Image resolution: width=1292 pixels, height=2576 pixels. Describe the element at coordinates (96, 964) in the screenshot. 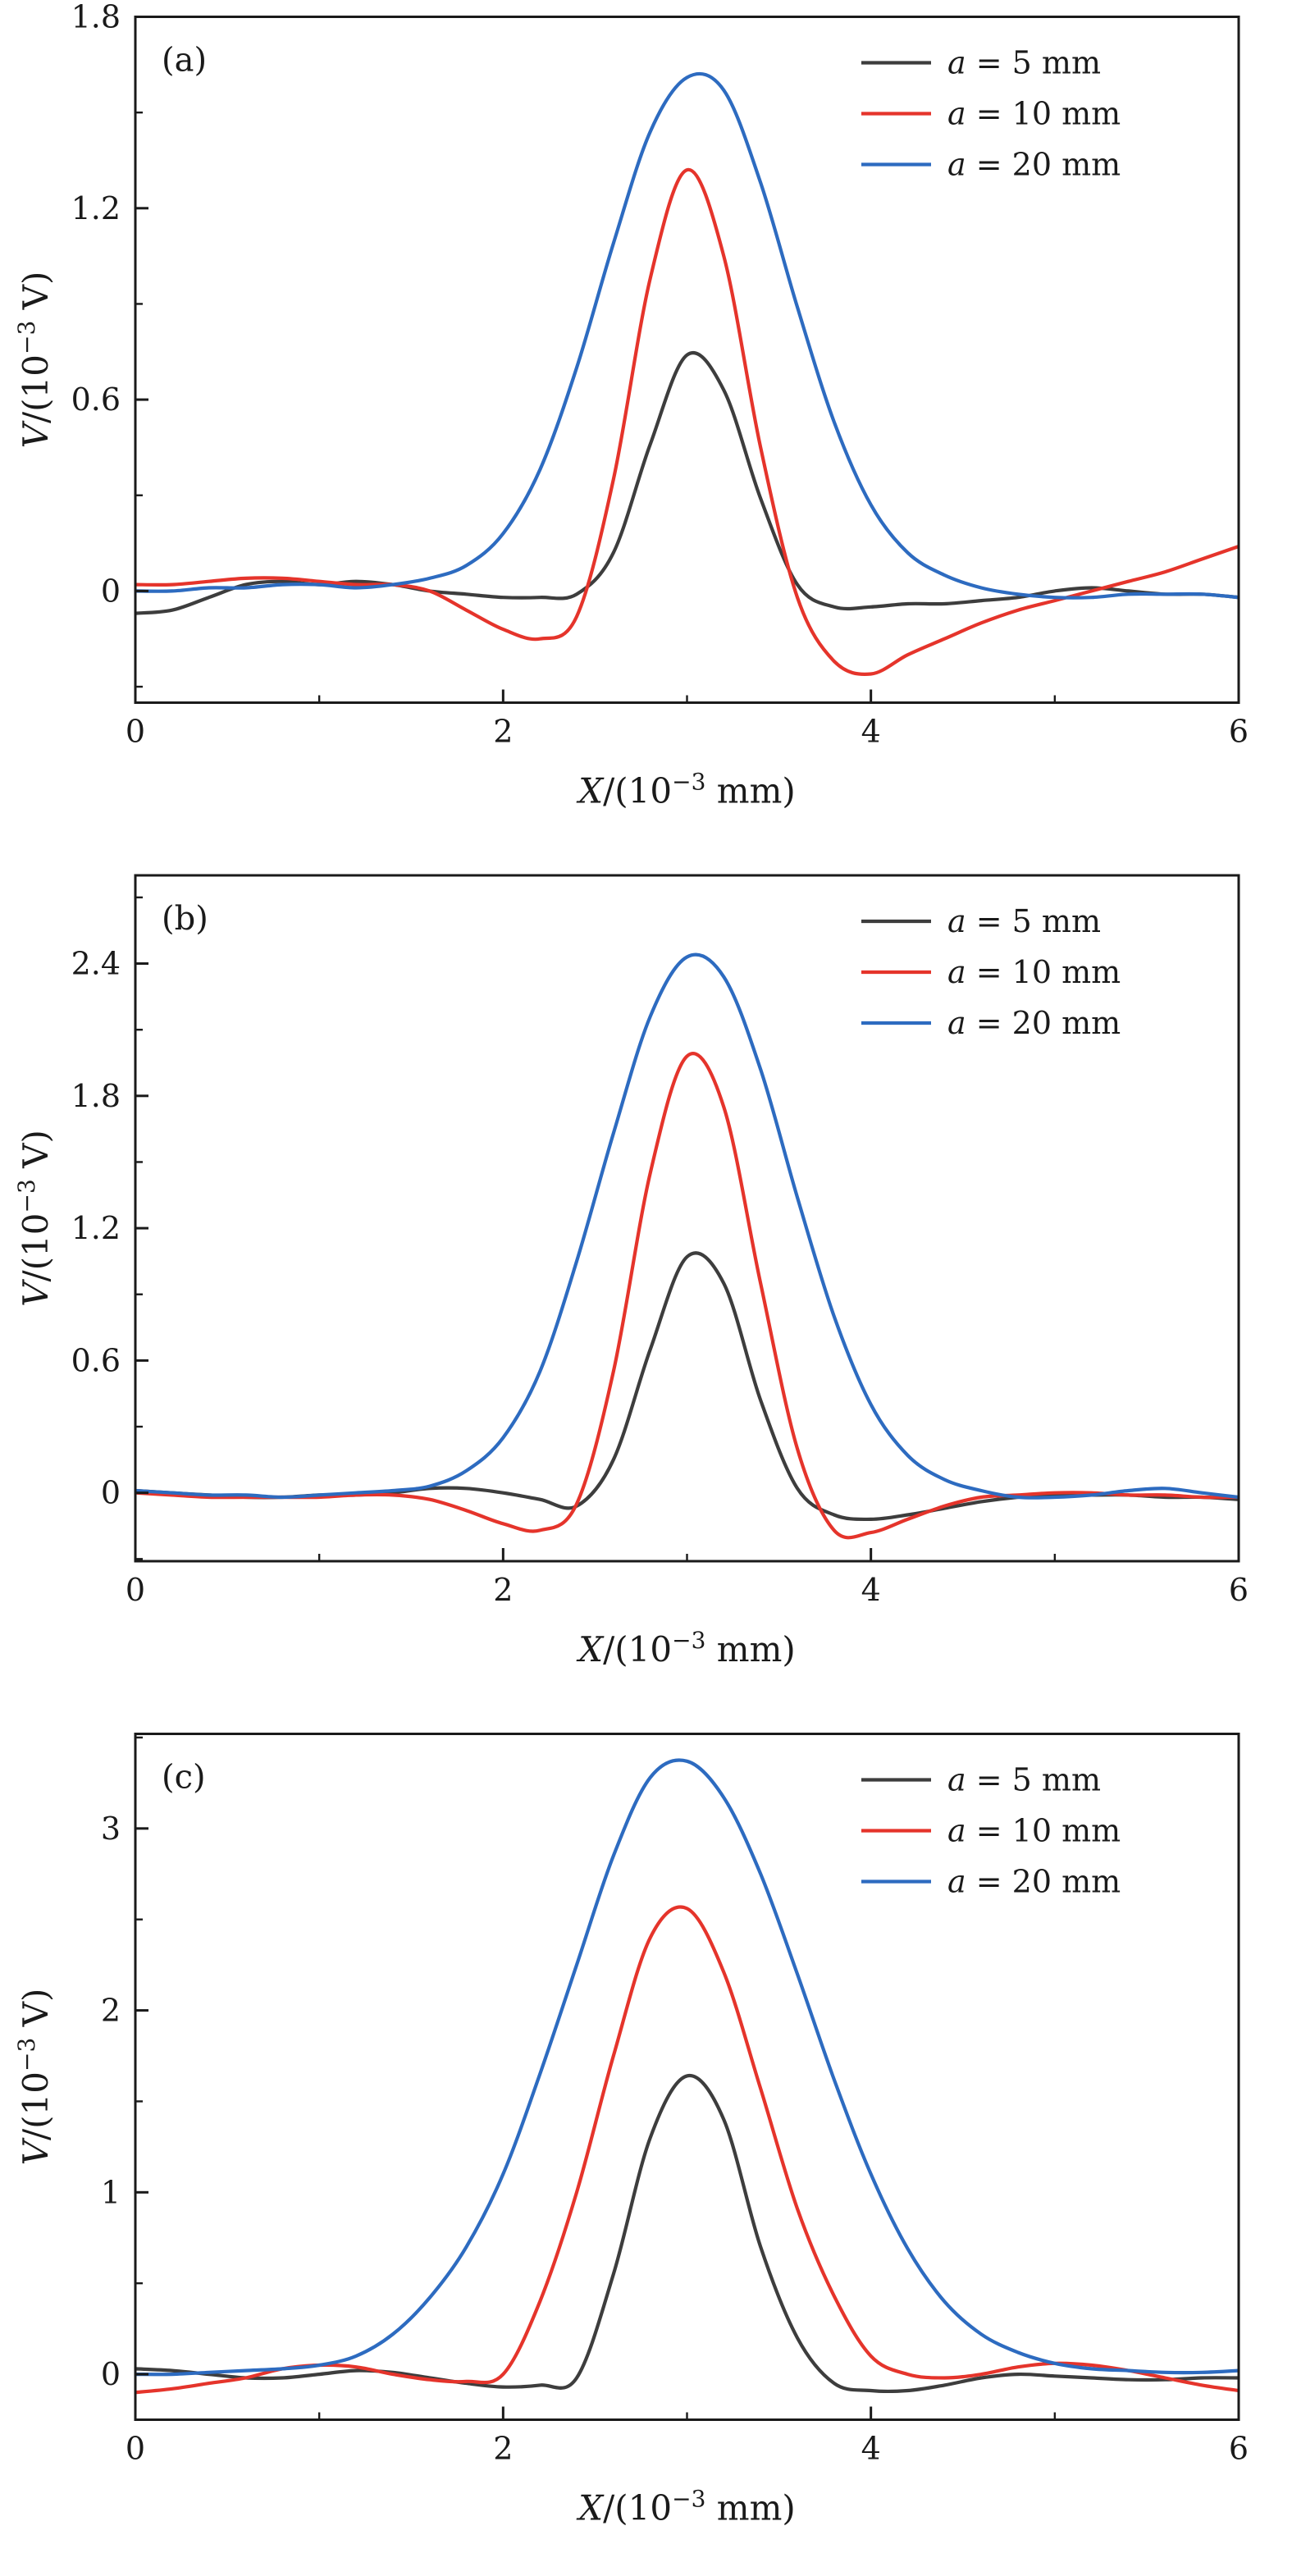

I see `y-tick-label: 2.4` at that location.